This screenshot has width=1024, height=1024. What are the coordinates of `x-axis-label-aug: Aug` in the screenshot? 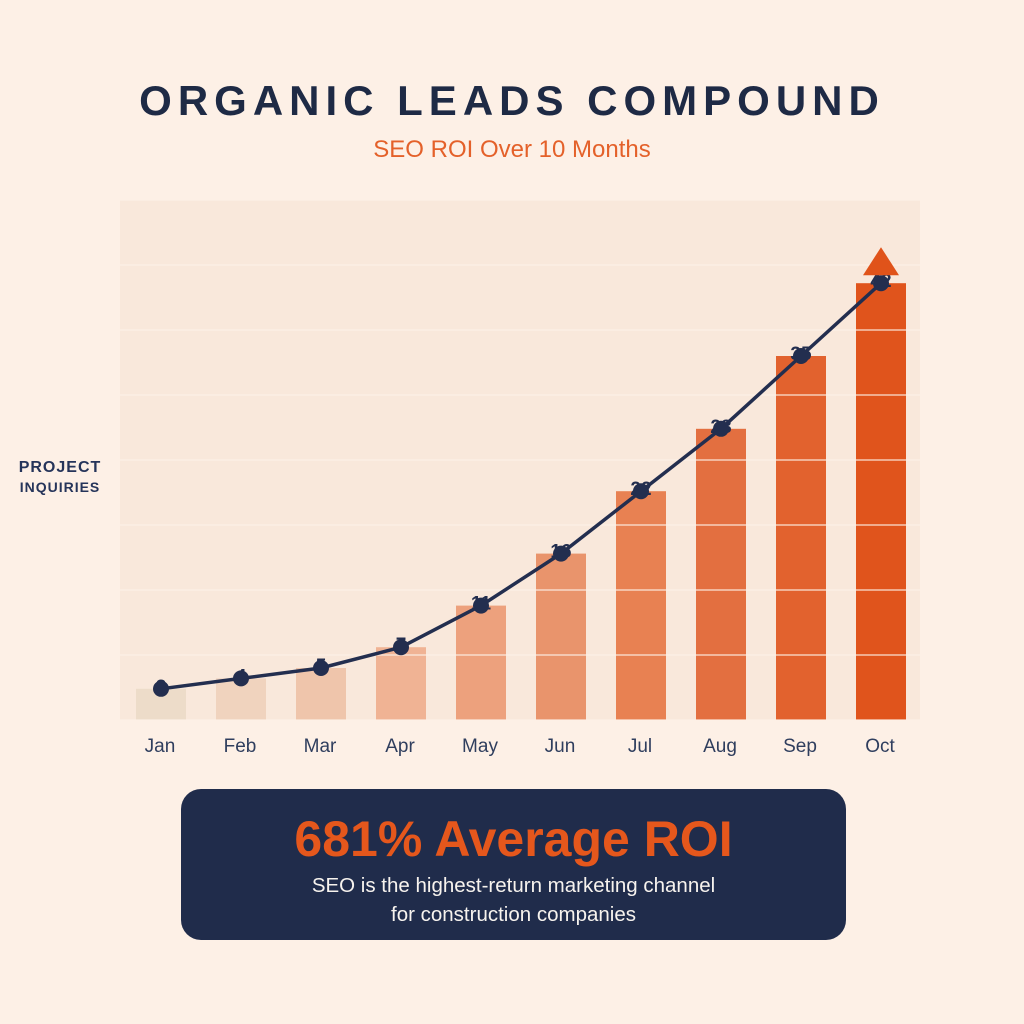 It's located at (720, 746).